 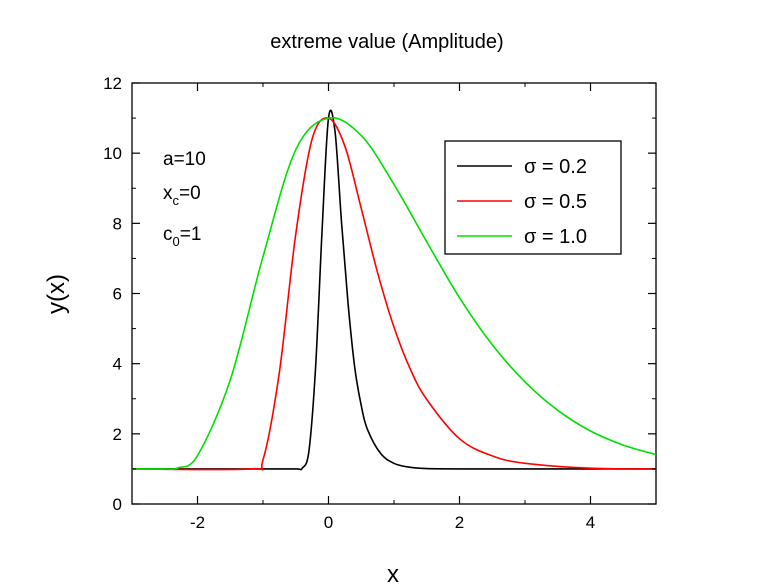 I want to click on legend-item: σ = 0.5, so click(x=522, y=202).